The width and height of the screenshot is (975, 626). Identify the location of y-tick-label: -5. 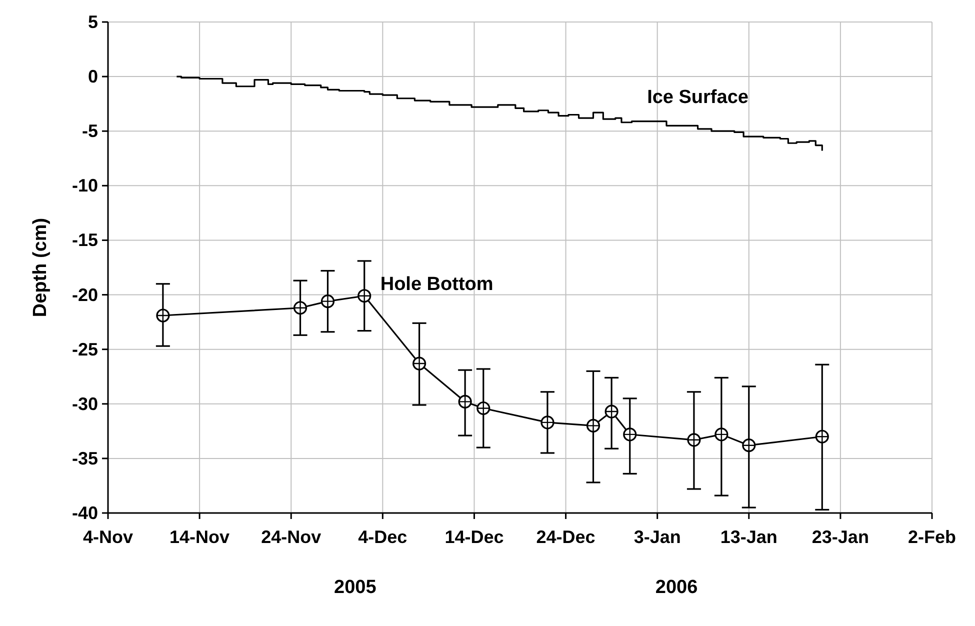
(90, 131).